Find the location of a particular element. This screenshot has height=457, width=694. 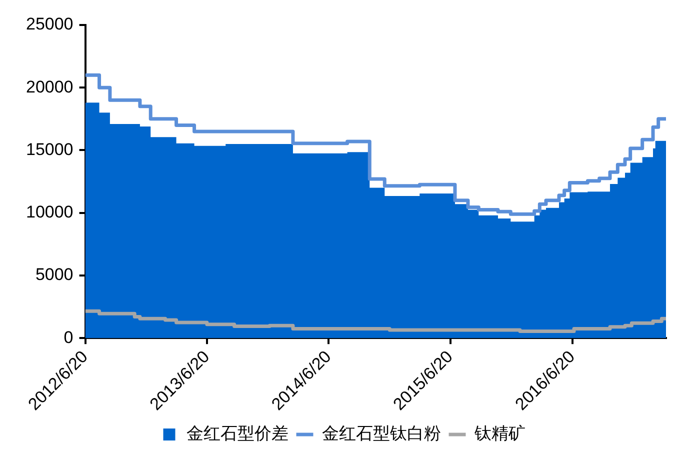

legend-label: 钛精矿 is located at coordinates (499, 434).